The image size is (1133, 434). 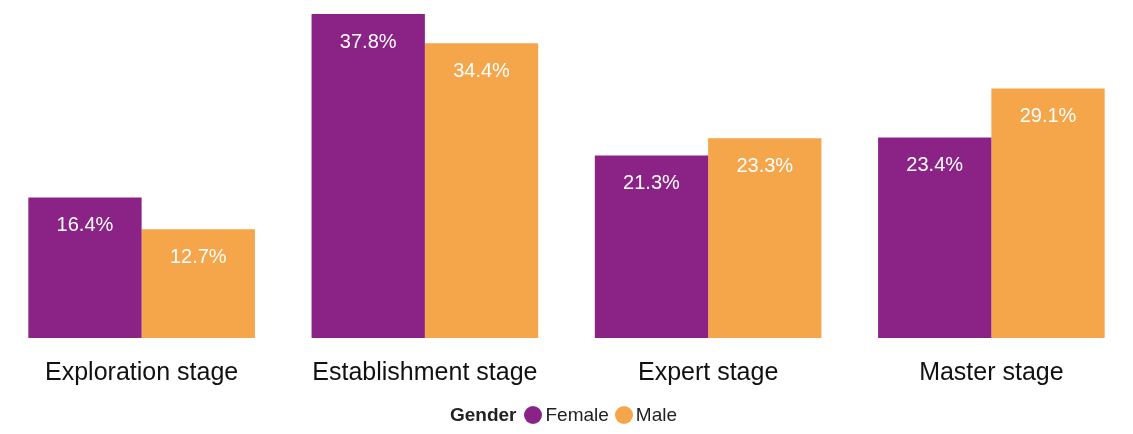 I want to click on data-label: 29.1%, so click(x=1048, y=115).